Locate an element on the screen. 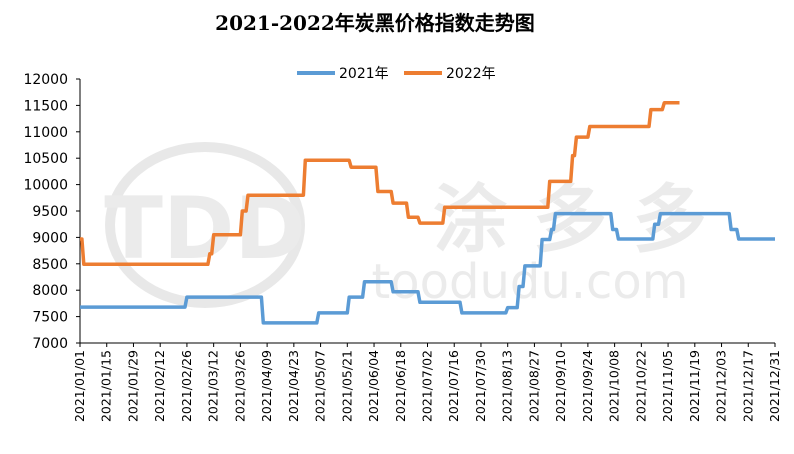 Image resolution: width=794 pixels, height=454 pixels. x-tick-label: 2021/03/12 is located at coordinates (213, 386).